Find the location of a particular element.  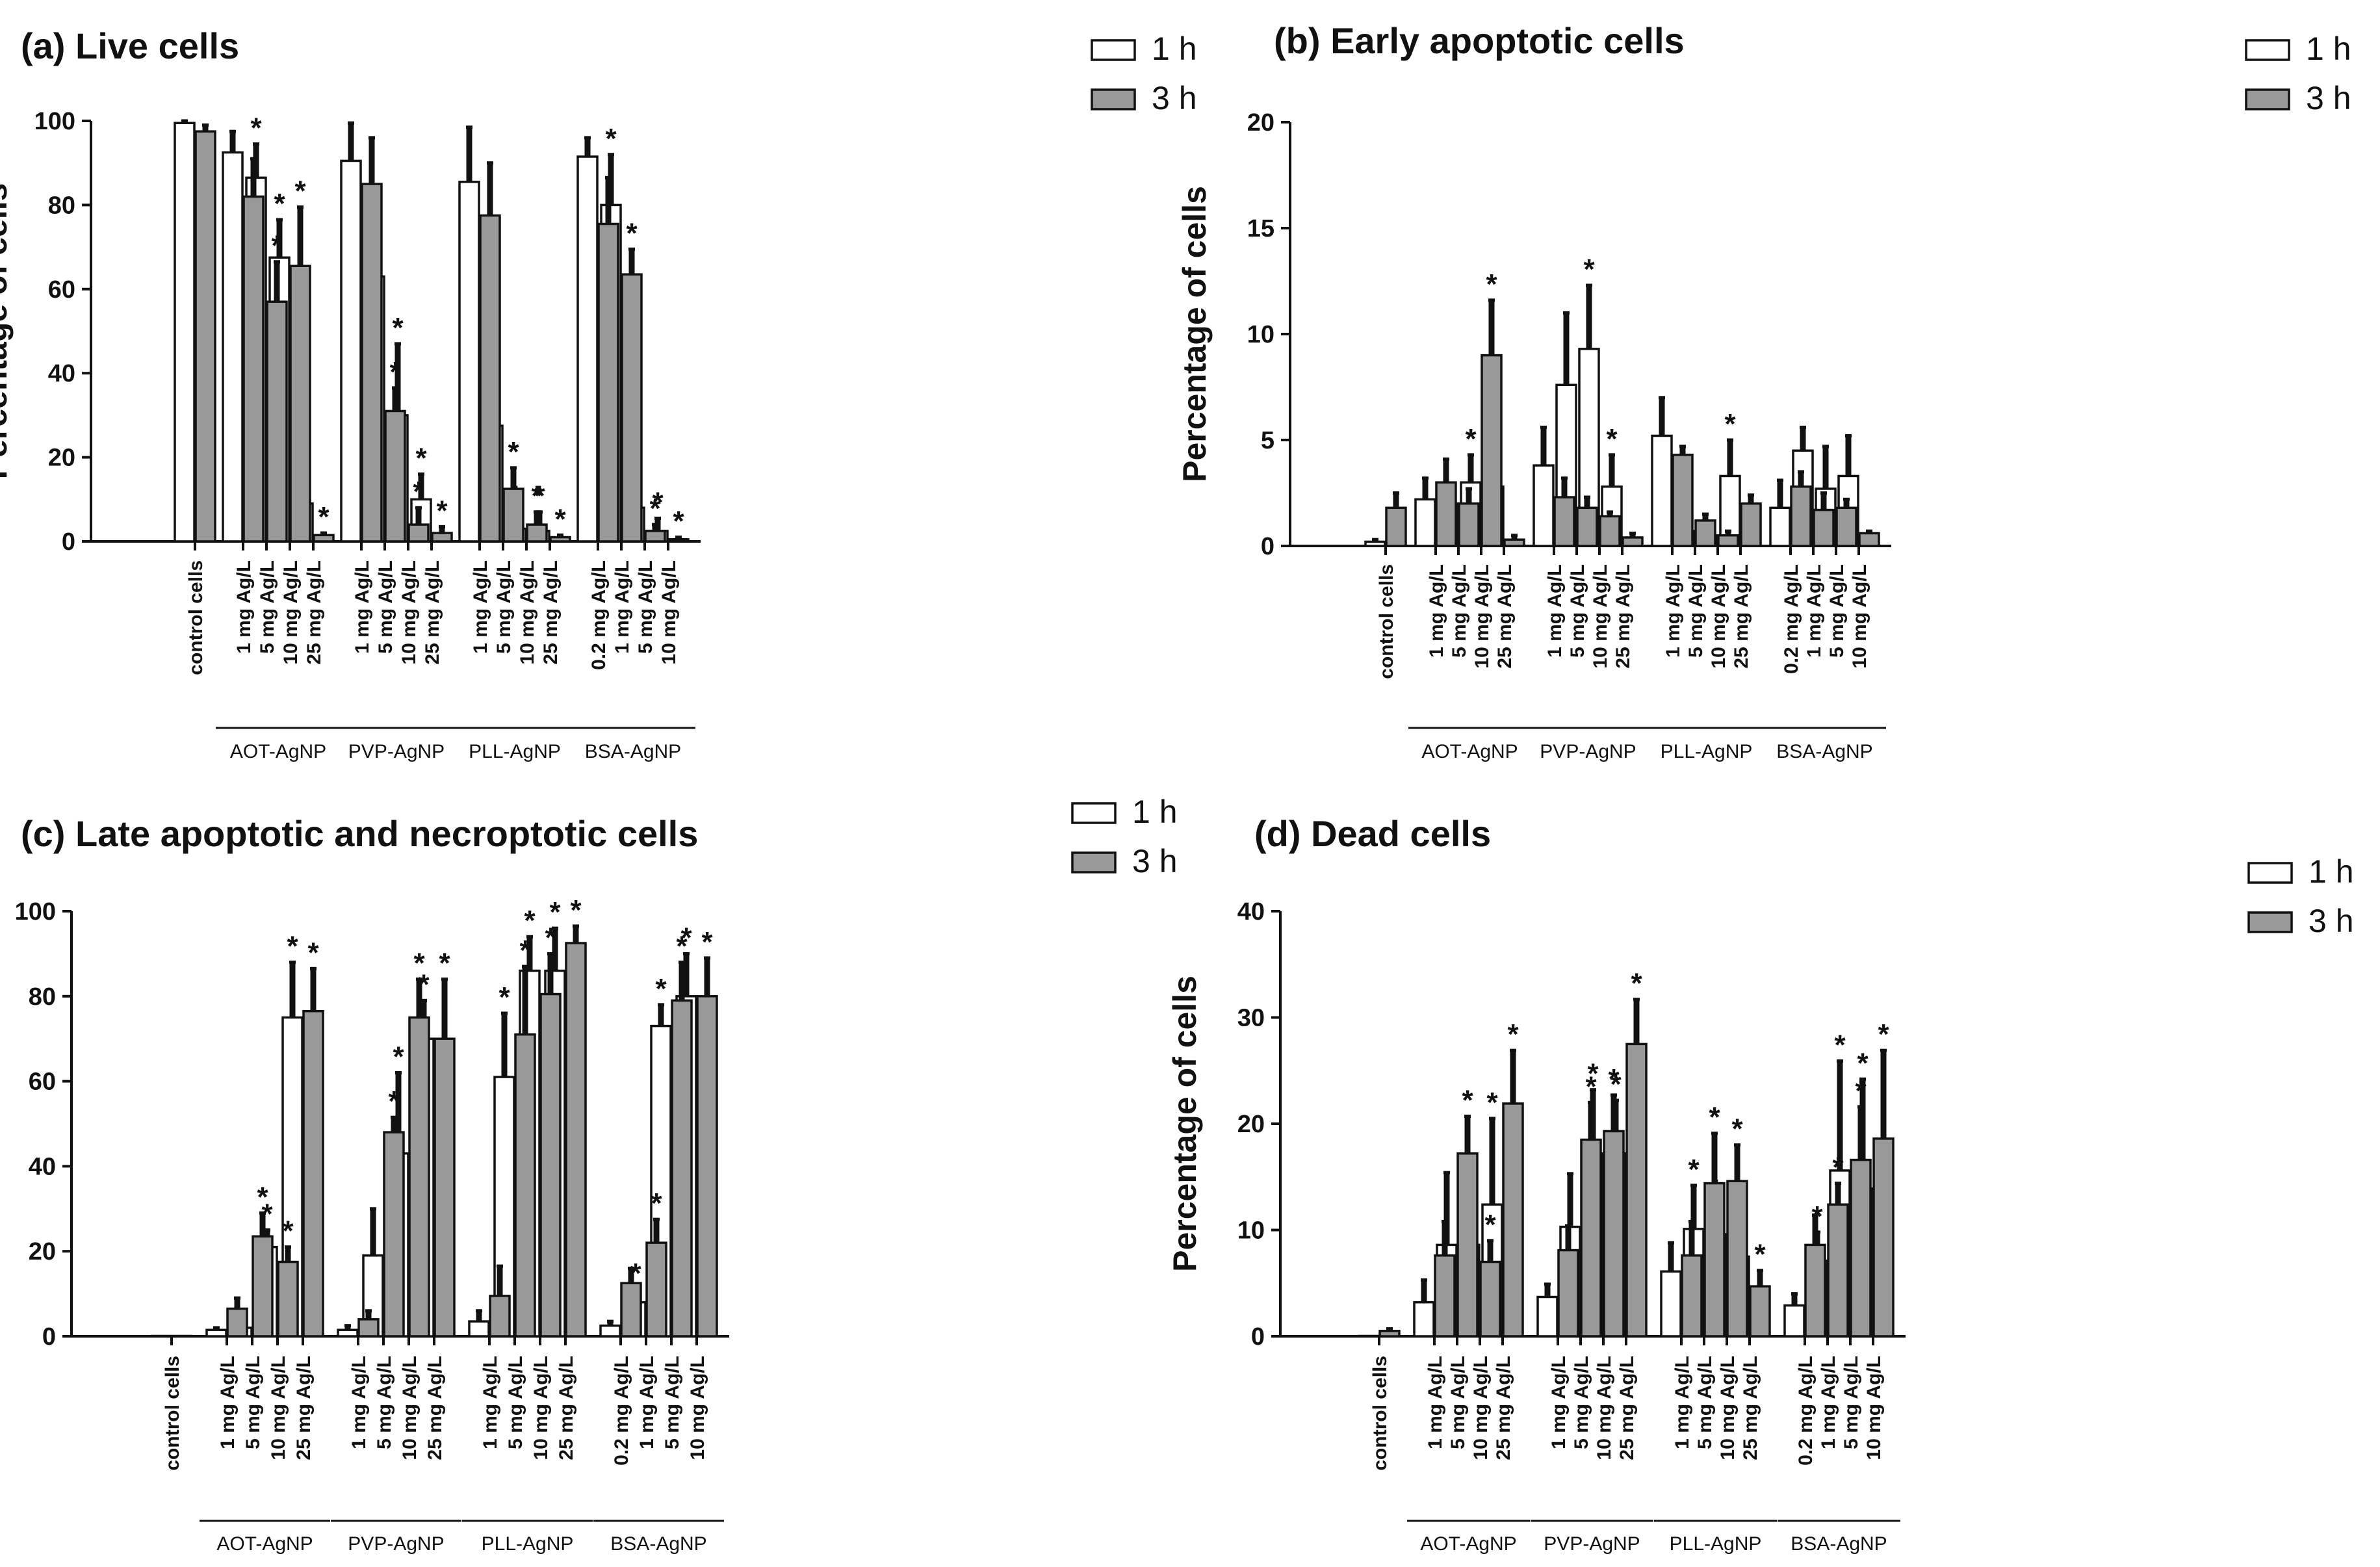

y-tick-label: 0 is located at coordinates (49, 1337).